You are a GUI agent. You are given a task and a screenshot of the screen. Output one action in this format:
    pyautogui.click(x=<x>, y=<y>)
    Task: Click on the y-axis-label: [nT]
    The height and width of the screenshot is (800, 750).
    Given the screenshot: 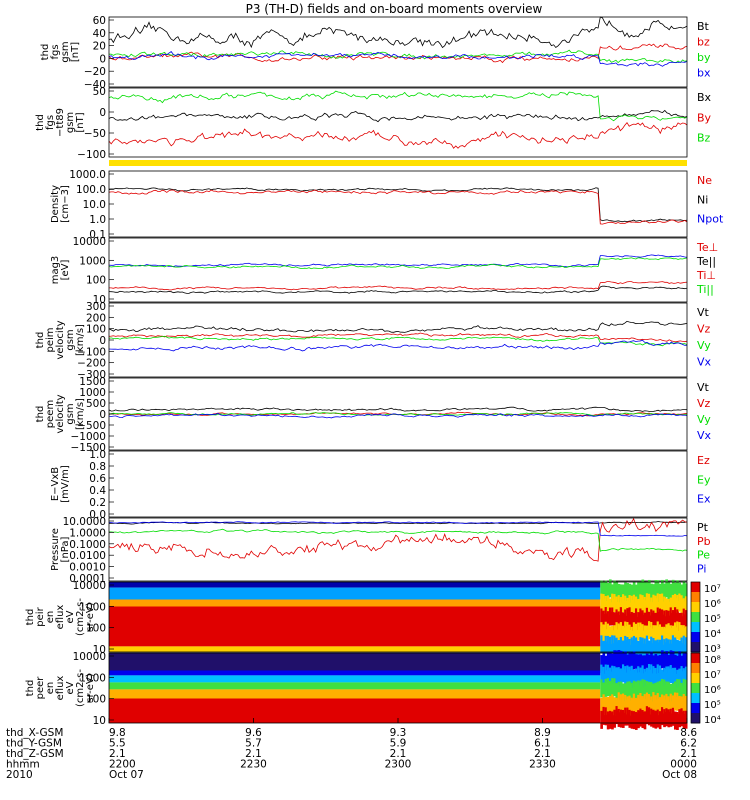 What is the action you would take?
    pyautogui.click(x=80, y=122)
    